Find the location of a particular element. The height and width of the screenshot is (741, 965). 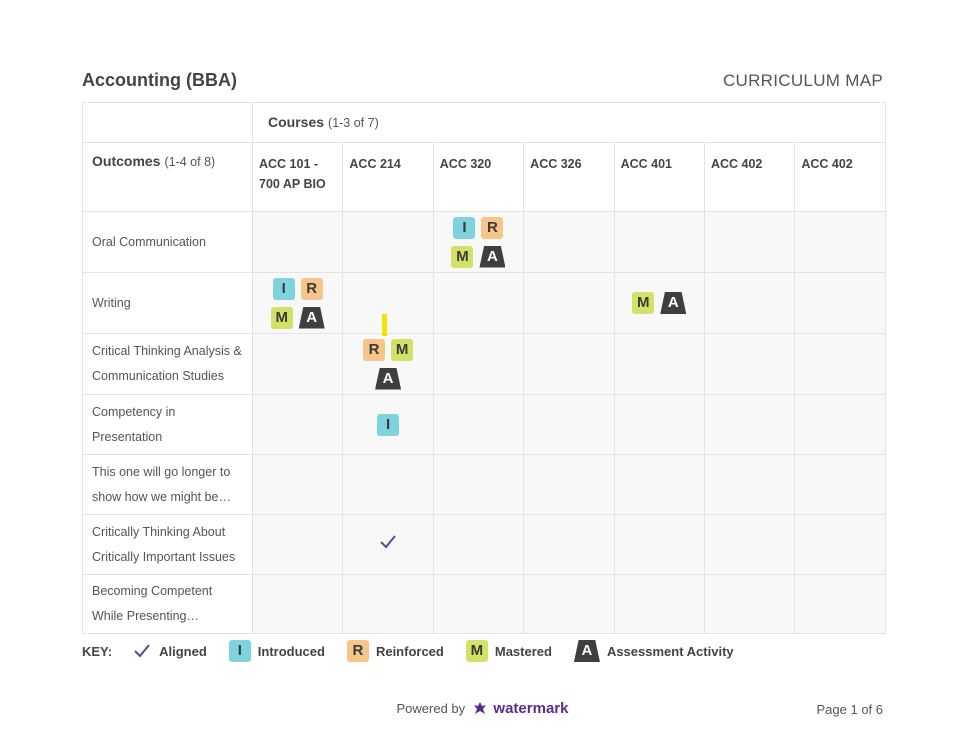

map-cell: I is located at coordinates (388, 424).